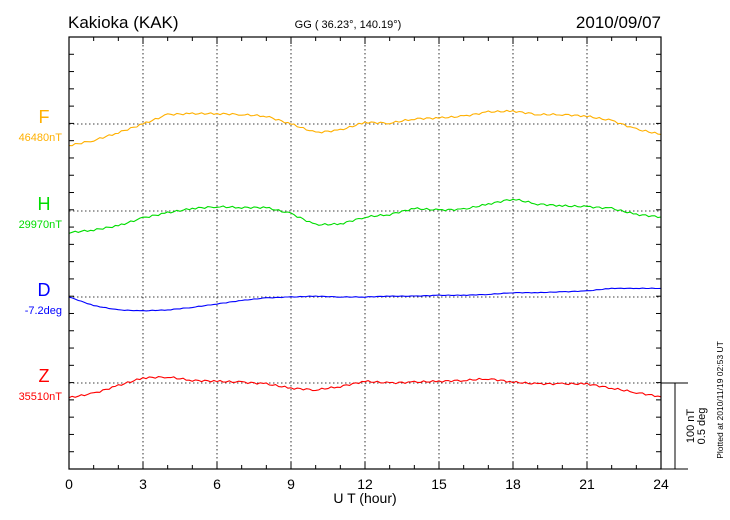 This screenshot has width=730, height=520. Describe the element at coordinates (291, 484) in the screenshot. I see `x-tick-label: 9` at that location.